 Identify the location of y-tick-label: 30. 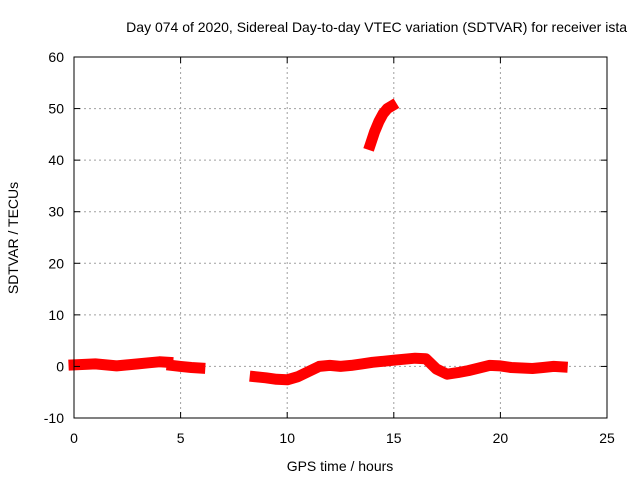
(56, 212).